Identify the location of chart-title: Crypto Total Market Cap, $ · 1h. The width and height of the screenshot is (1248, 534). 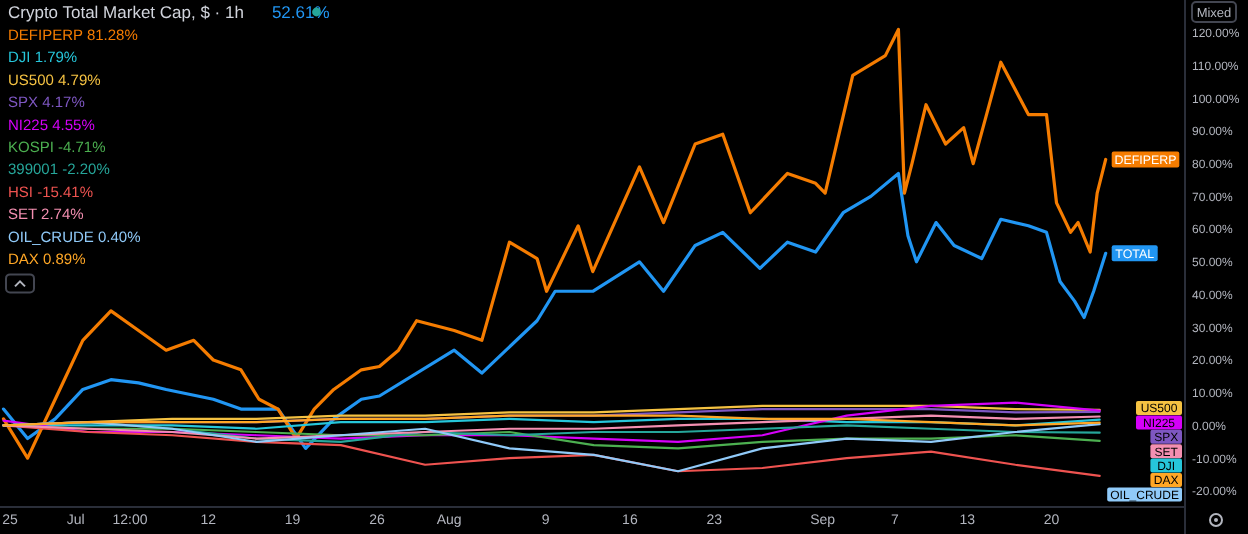
(126, 12).